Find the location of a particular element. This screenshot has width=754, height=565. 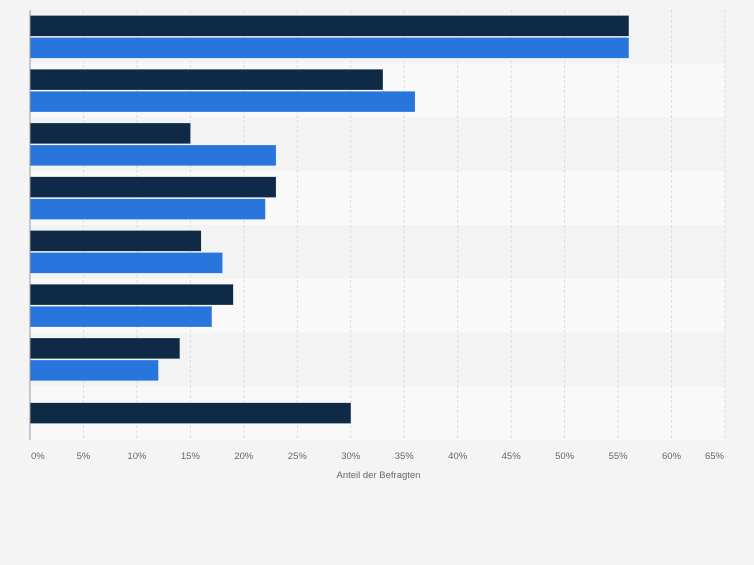

x-tick-label: 5% is located at coordinates (84, 456).